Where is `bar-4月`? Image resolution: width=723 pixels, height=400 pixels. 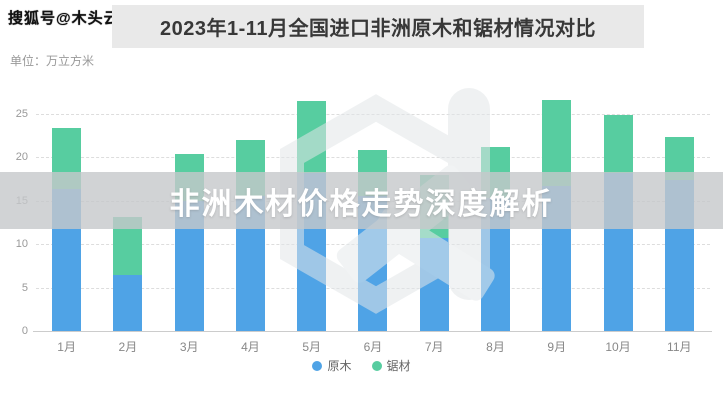
bar-4月 is located at coordinates (250, 235).